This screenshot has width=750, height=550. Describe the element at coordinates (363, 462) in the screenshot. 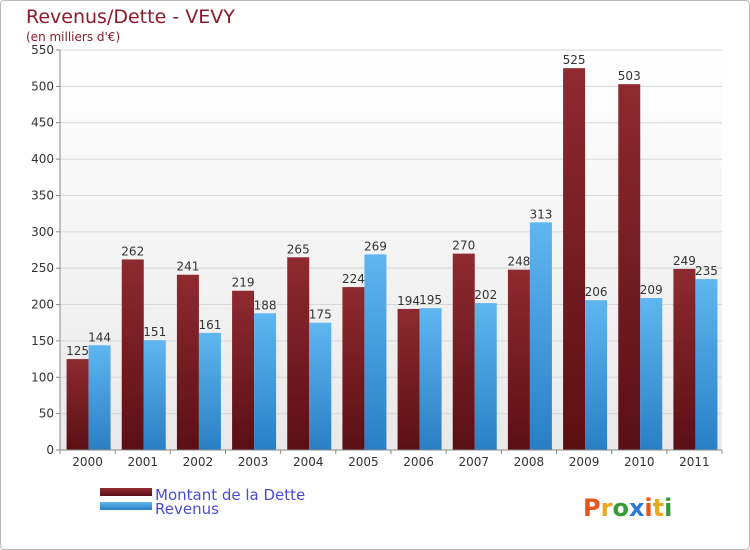

I see `x-tick-label: 2005` at that location.